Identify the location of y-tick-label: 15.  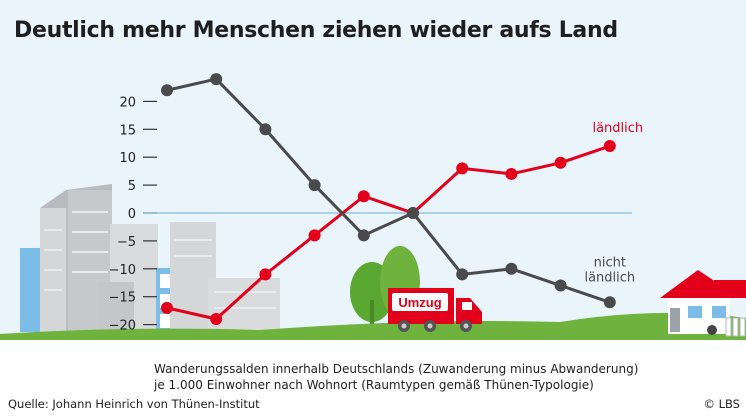
(127, 130).